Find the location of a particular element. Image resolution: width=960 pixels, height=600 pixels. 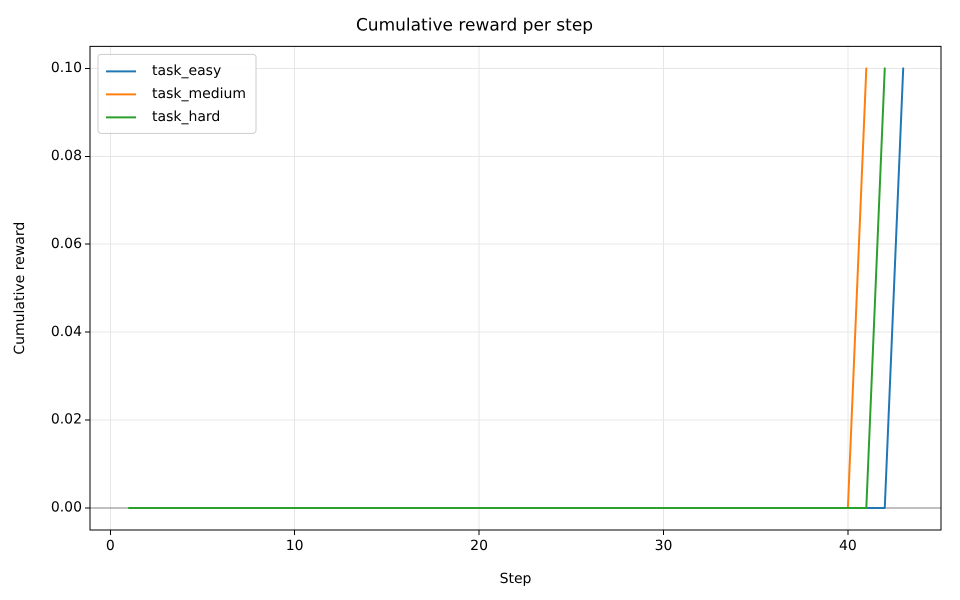

y-tick-label: 0.02 is located at coordinates (66, 420).